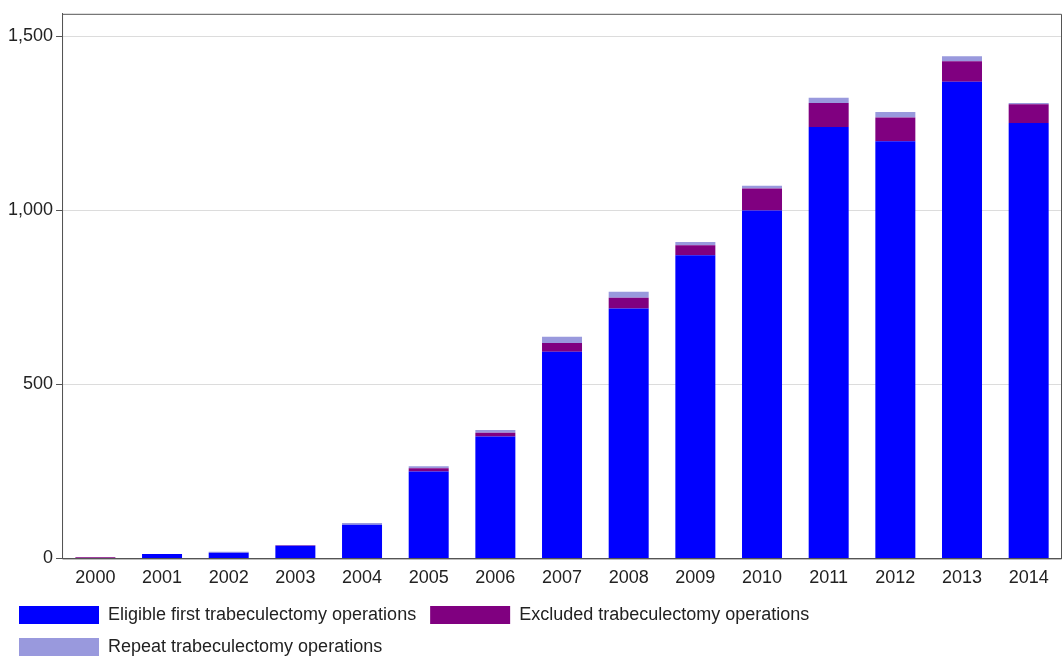 The height and width of the screenshot is (666, 1062). Describe the element at coordinates (228, 577) in the screenshot. I see `x-tick-label: 2002` at that location.